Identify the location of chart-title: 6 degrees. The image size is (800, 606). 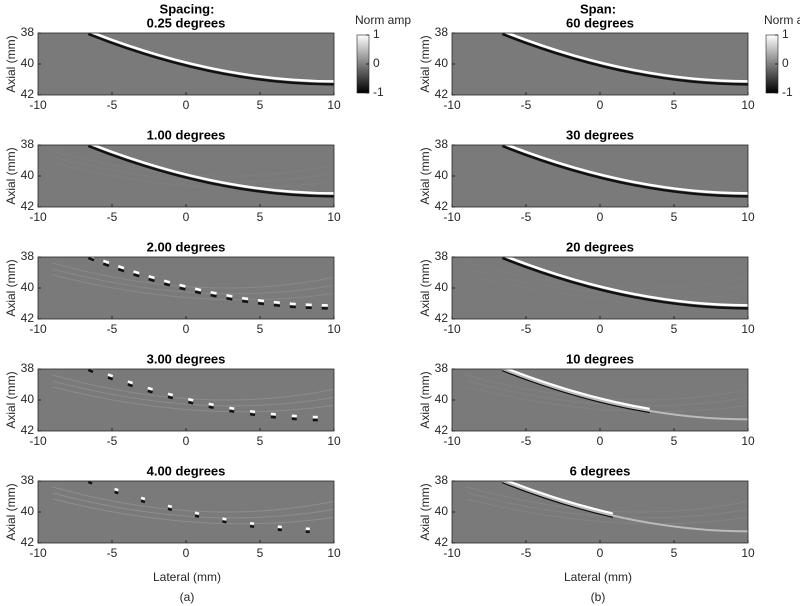
(600, 470).